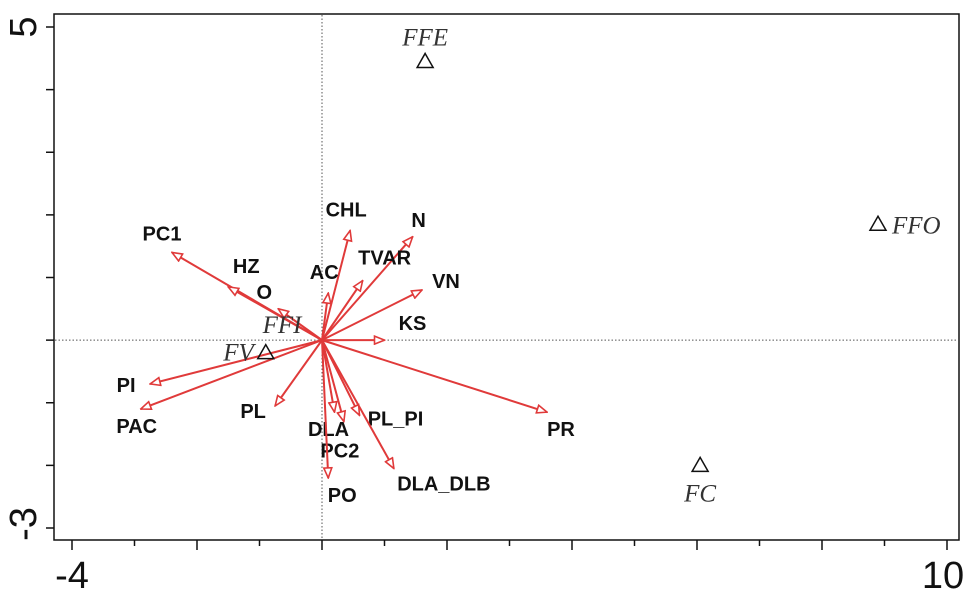 This screenshot has width=963, height=592. What do you see at coordinates (162, 234) in the screenshot?
I see `vector-label-pc1: PC1` at bounding box center [162, 234].